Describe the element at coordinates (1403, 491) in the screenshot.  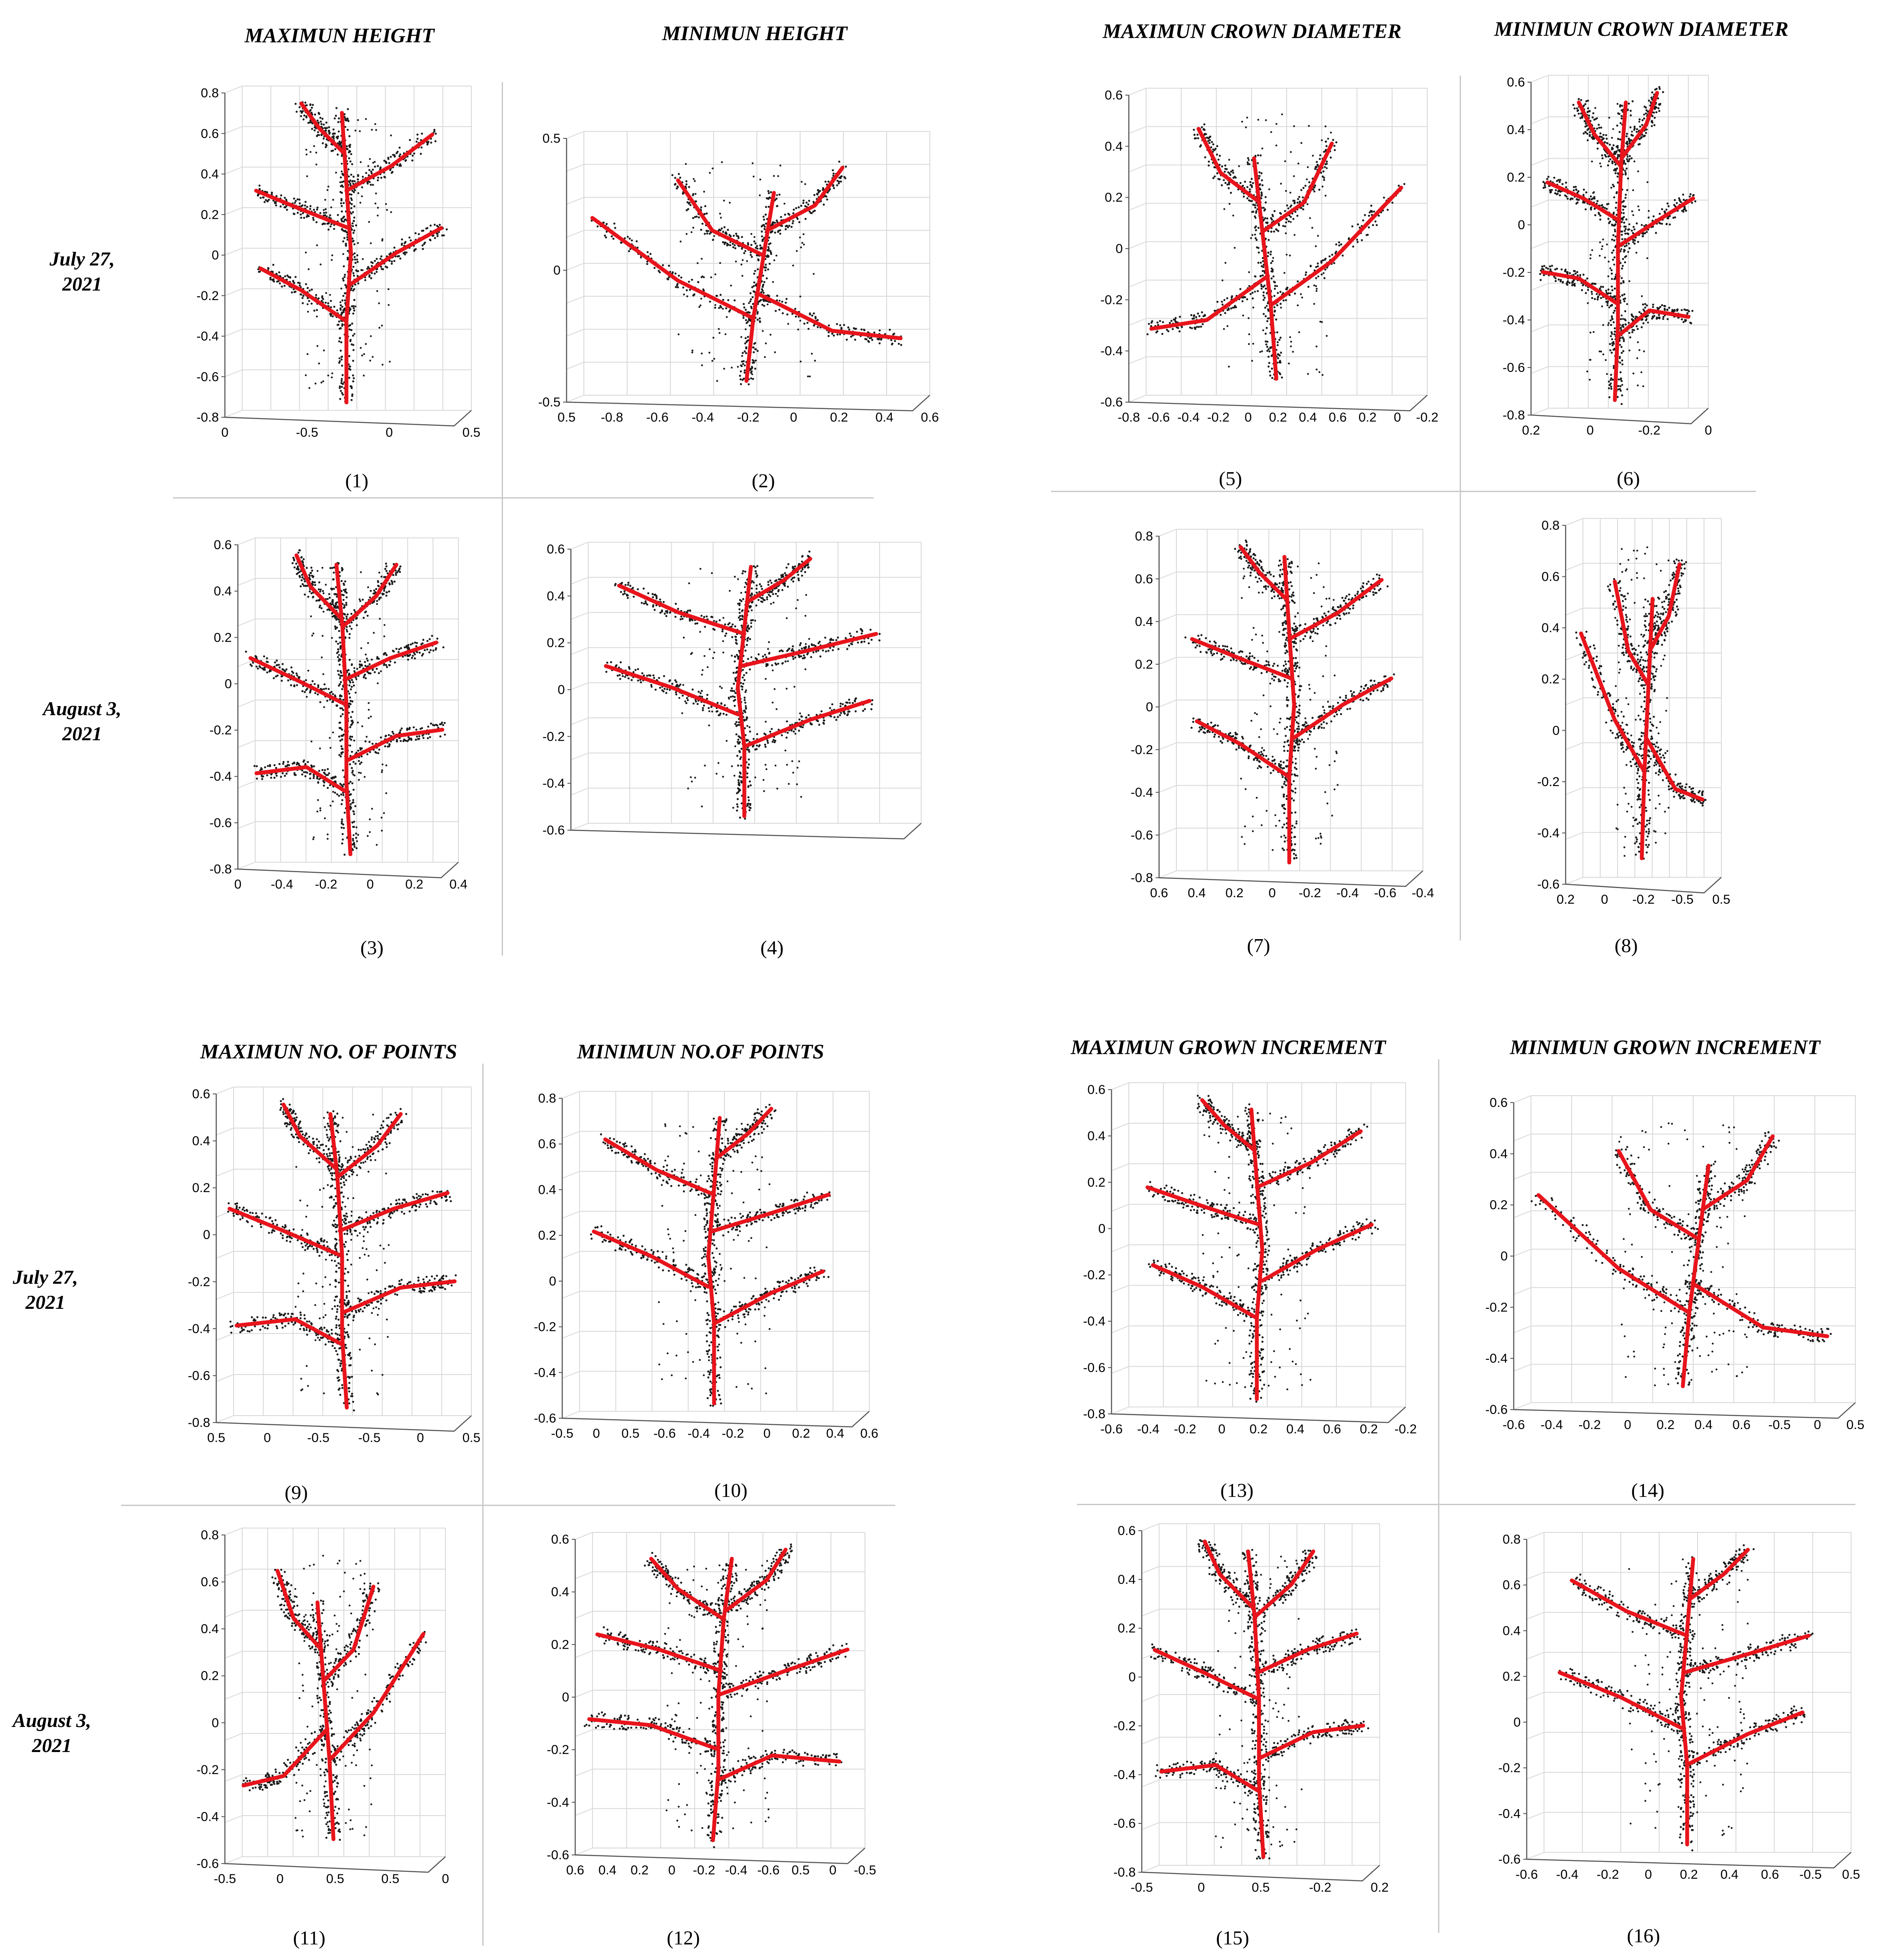
I see `divider` at that location.